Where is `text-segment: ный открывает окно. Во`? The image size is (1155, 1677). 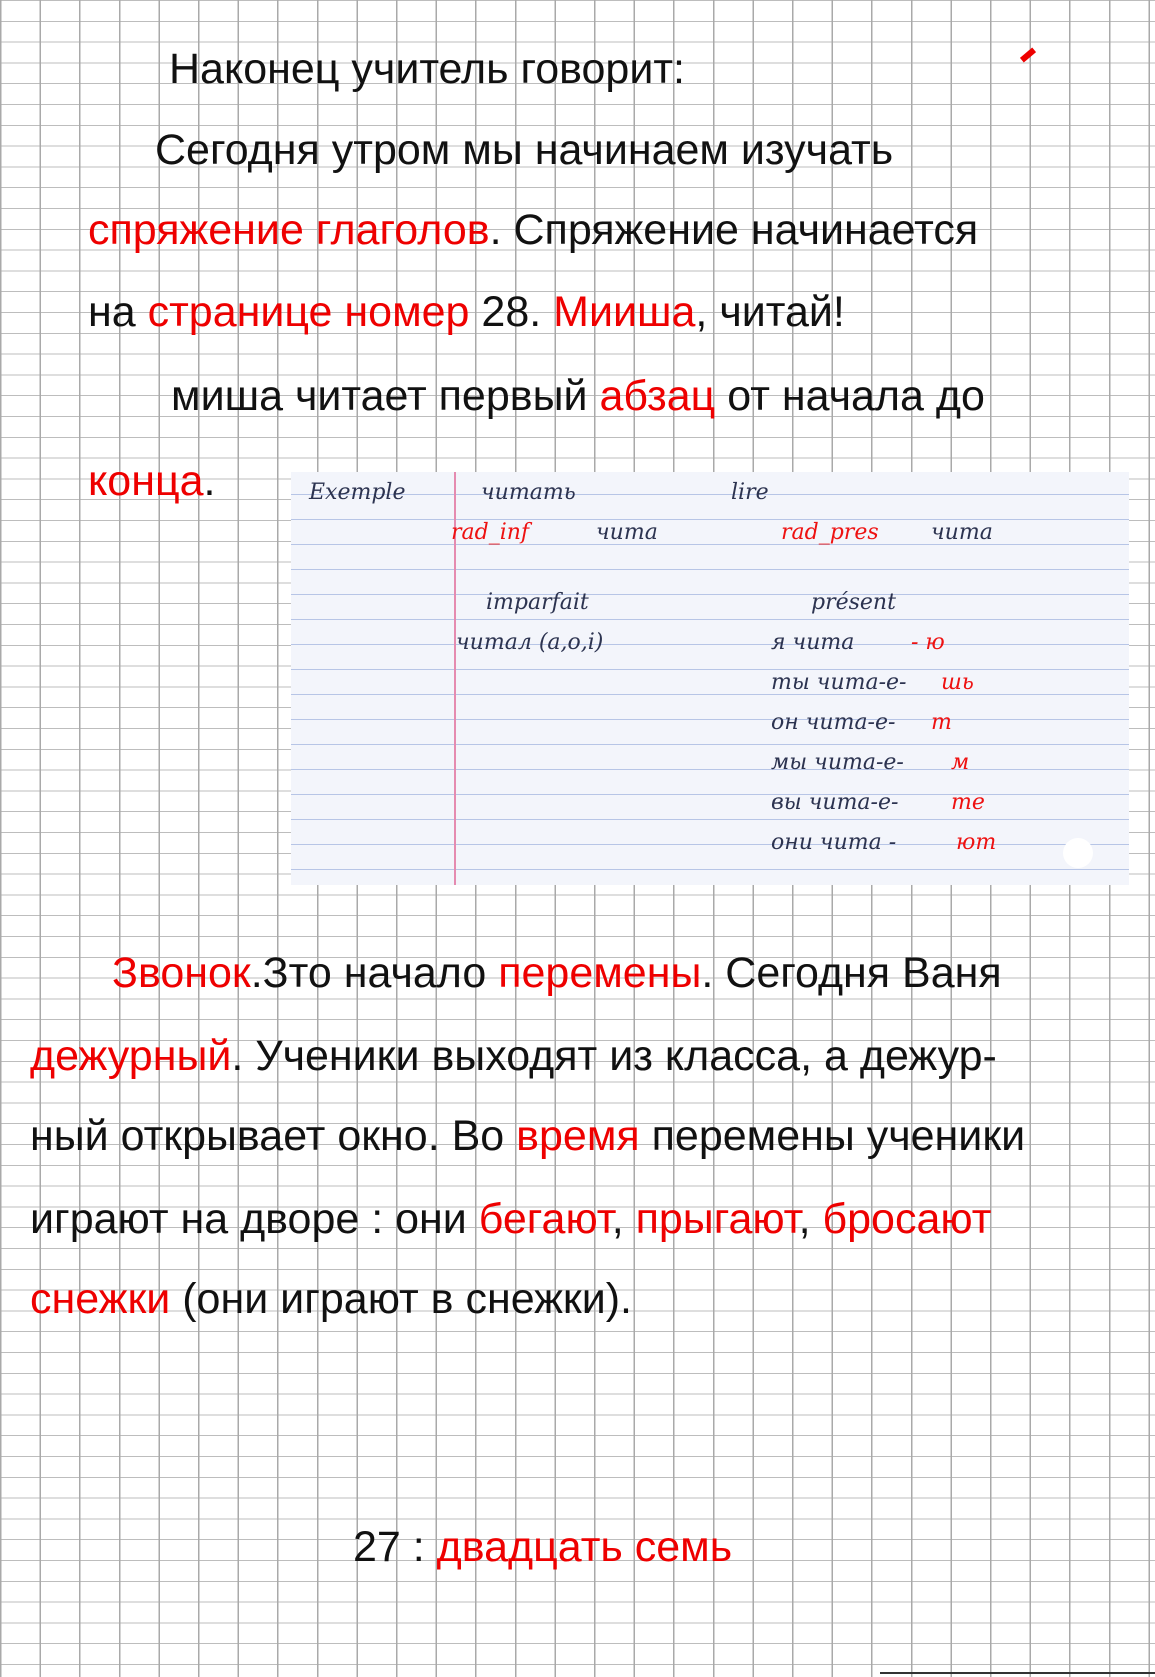 text-segment: ный открывает окно. Во is located at coordinates (273, 1136).